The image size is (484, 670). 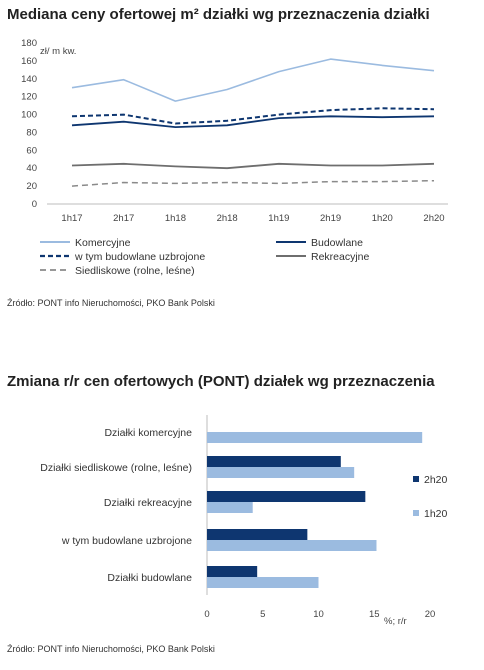 What do you see at coordinates (103, 243) in the screenshot?
I see `legend-label: Komercyjne` at bounding box center [103, 243].